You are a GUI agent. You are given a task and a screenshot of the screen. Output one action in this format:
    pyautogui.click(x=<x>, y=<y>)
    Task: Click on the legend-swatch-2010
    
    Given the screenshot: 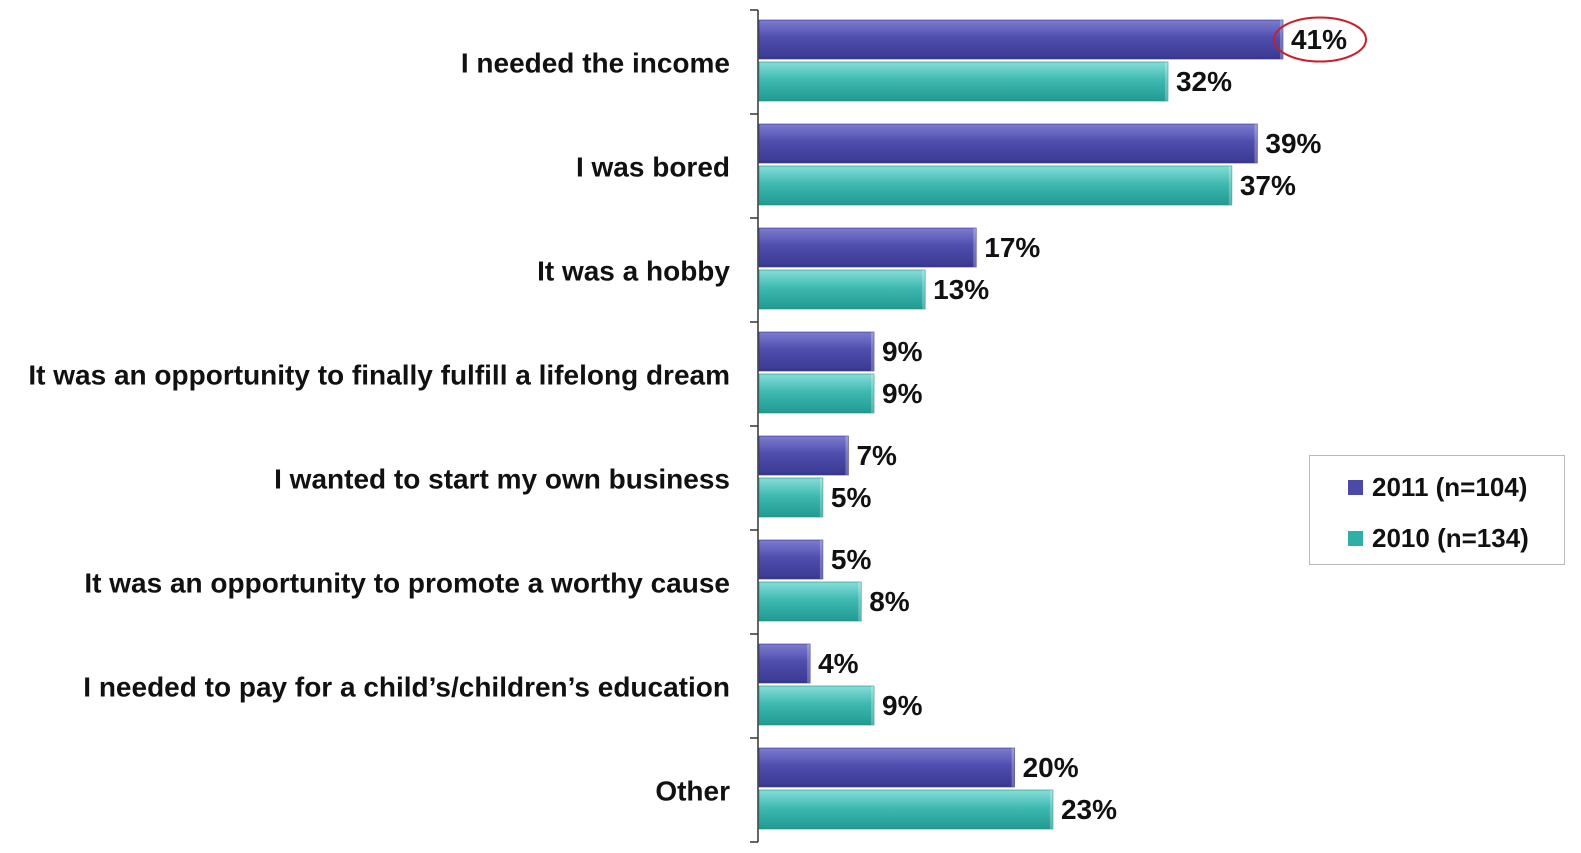 What is the action you would take?
    pyautogui.click(x=1355, y=538)
    